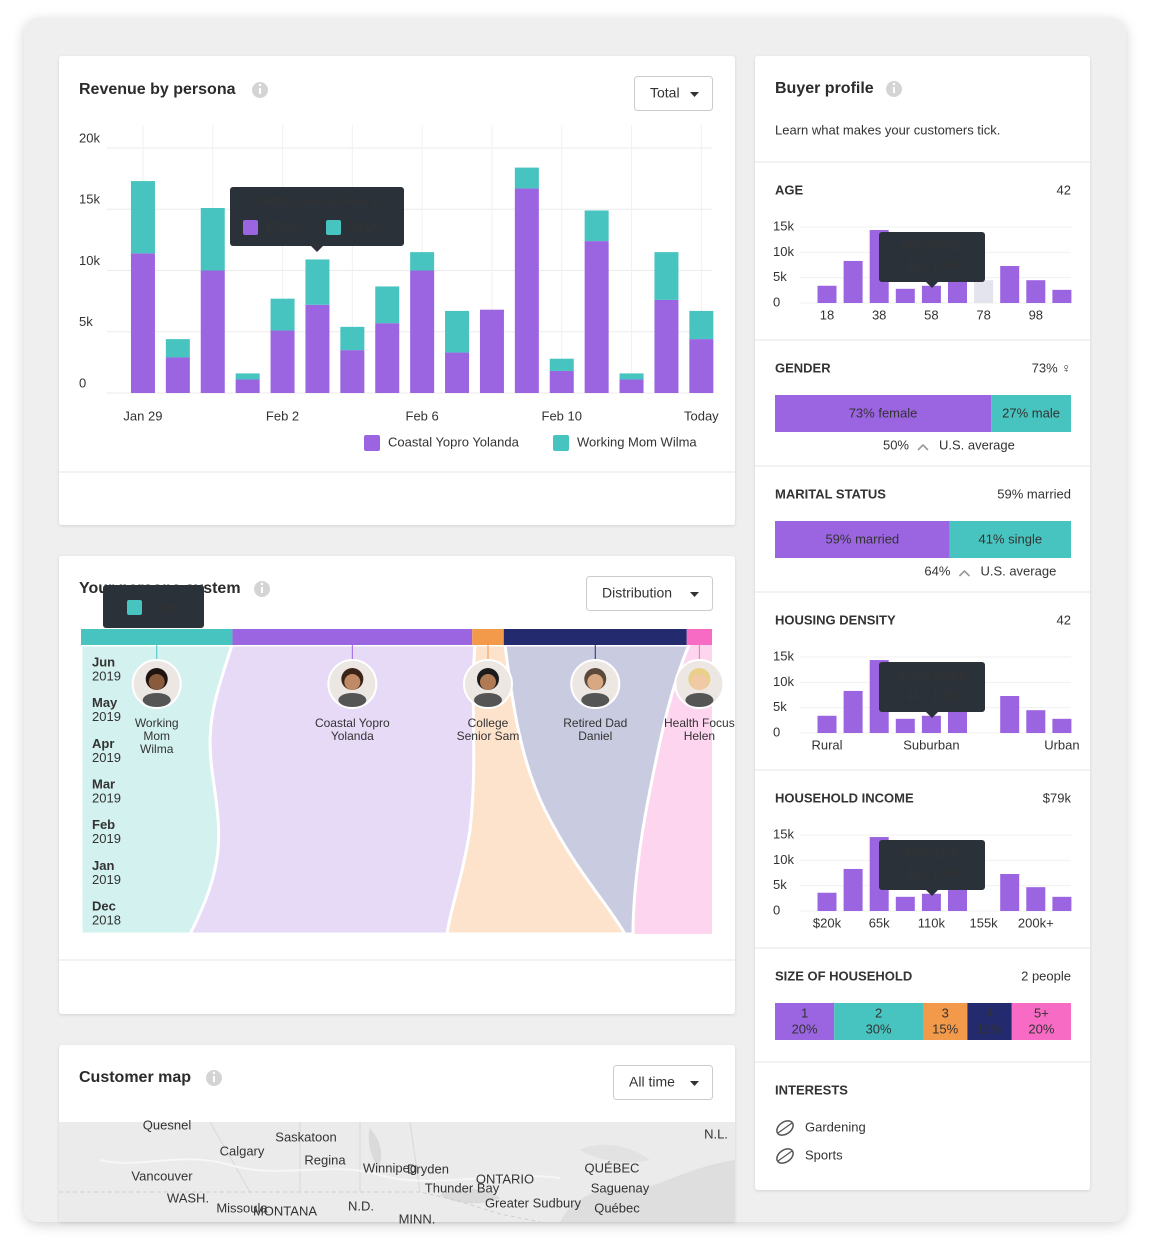 Image resolution: width=1150 pixels, height=1250 pixels. What do you see at coordinates (931, 744) in the screenshot?
I see `x-tick-label: Suburban` at bounding box center [931, 744].